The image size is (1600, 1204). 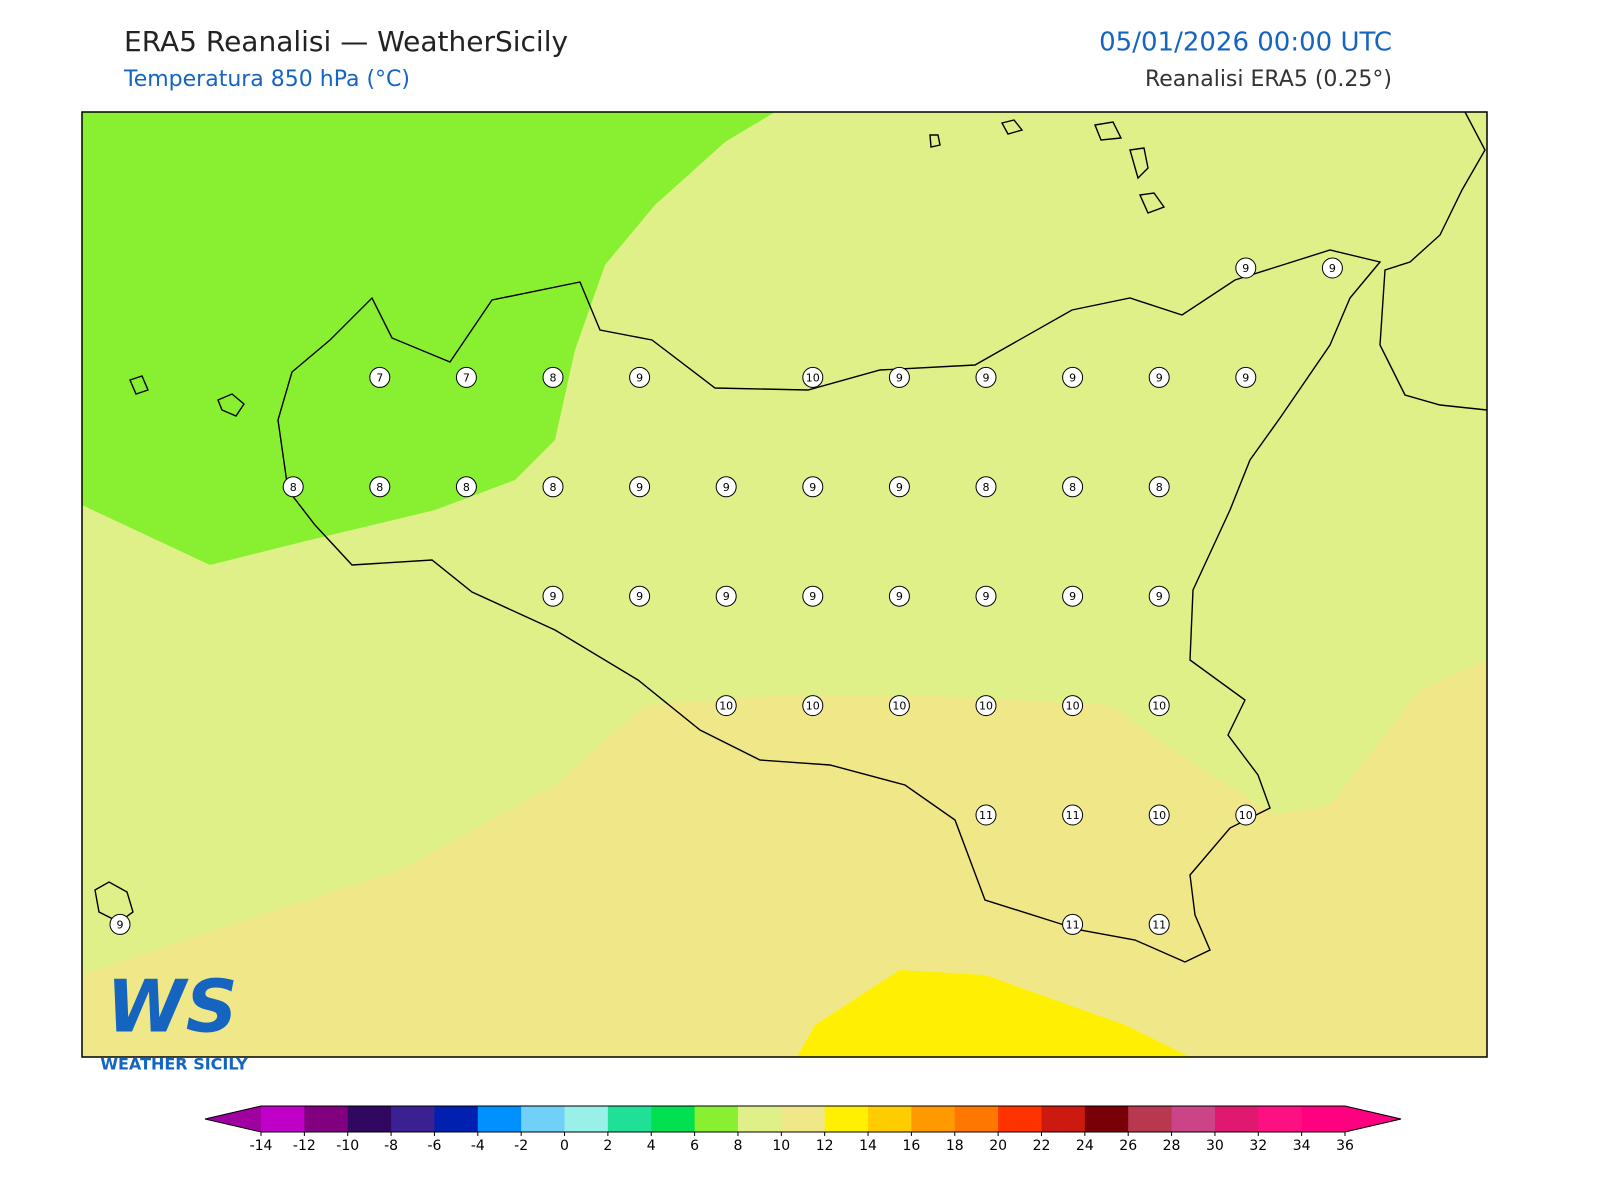 I want to click on point-value: 7, so click(x=466, y=377).